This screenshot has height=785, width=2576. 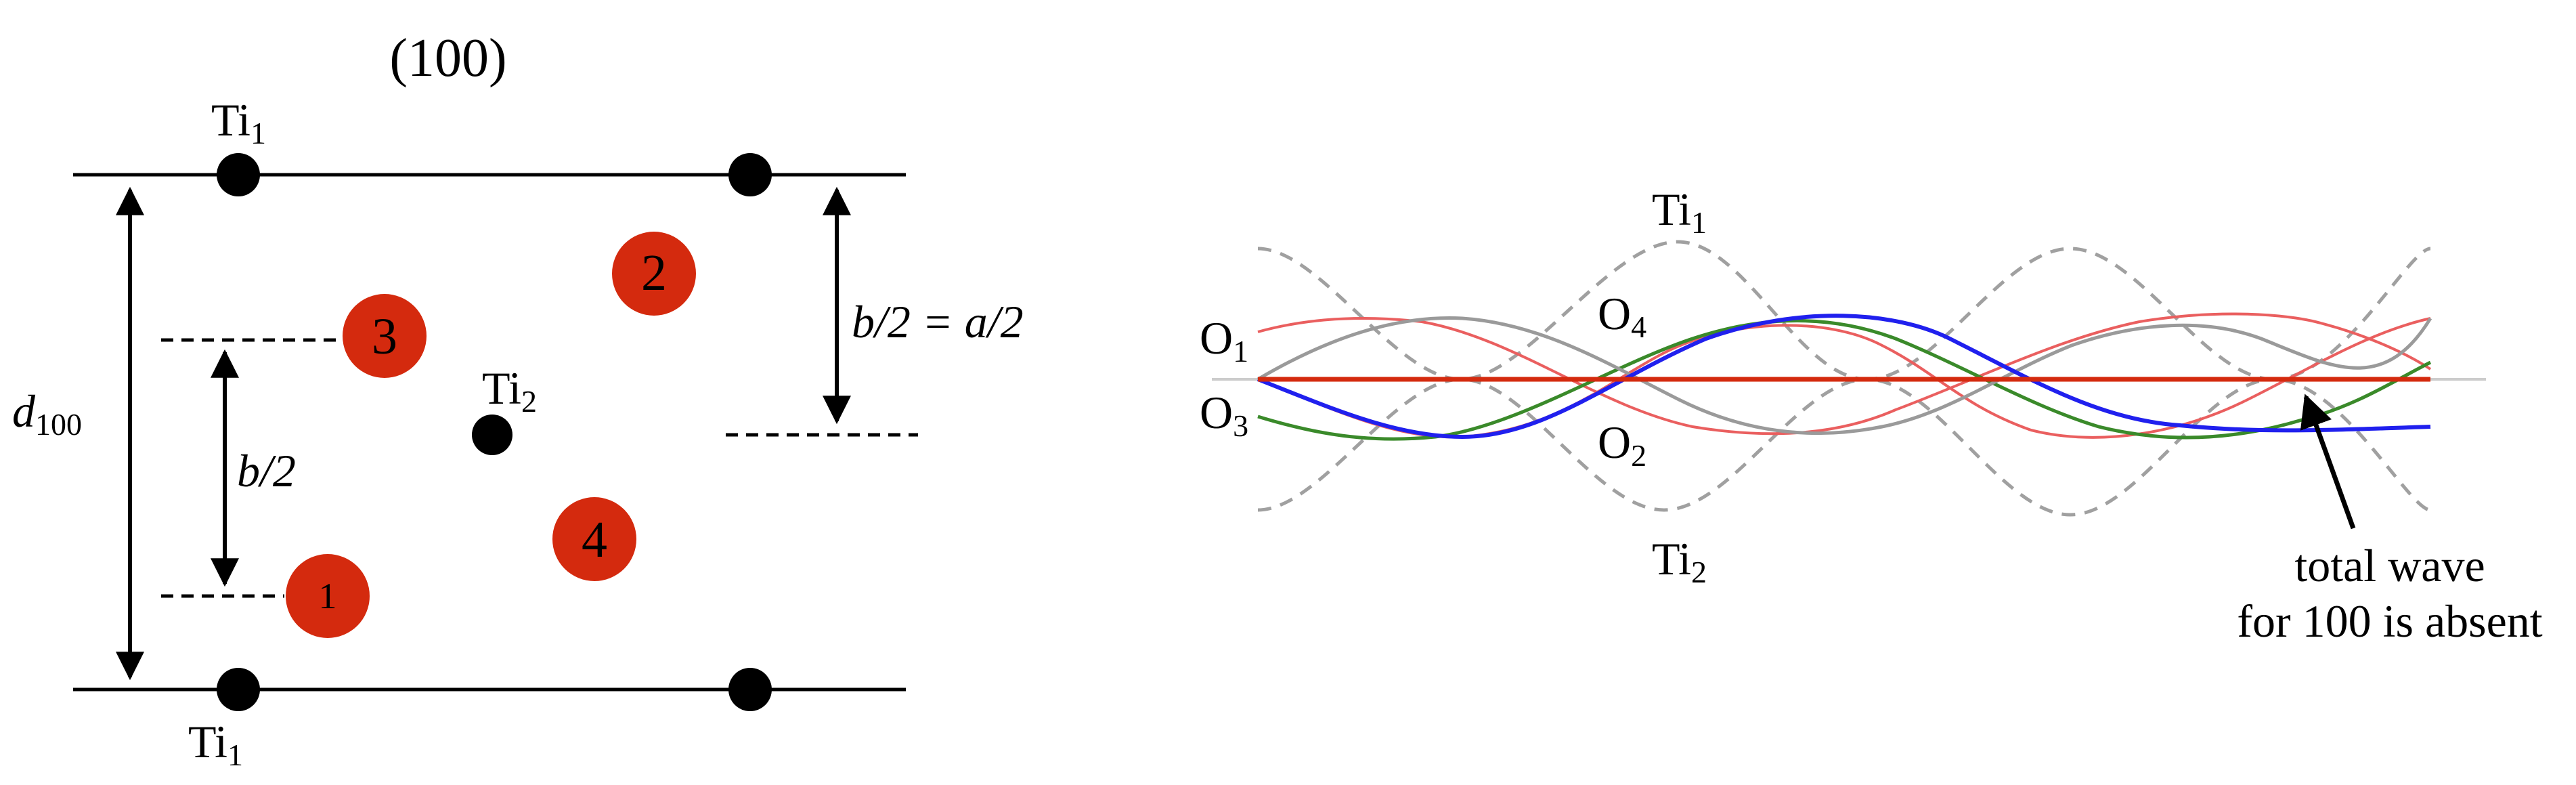 What do you see at coordinates (1679, 212) in the screenshot?
I see `ti1-wave-label: Ti1` at bounding box center [1679, 212].